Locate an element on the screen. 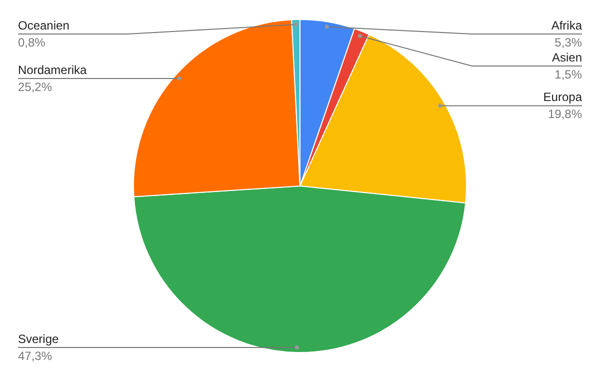  slice-label: Nordamerika is located at coordinates (53, 69).